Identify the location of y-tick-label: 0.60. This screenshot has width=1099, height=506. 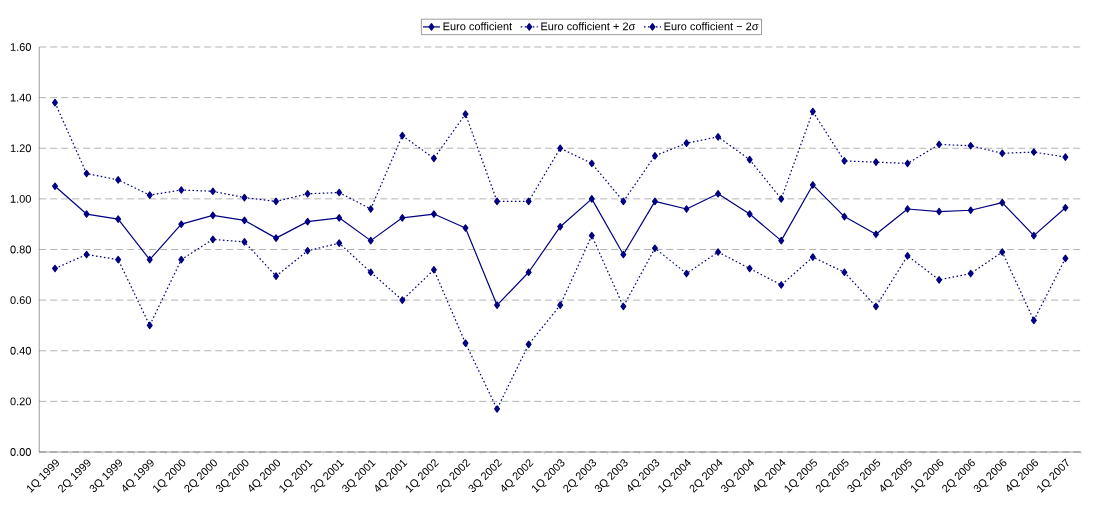
(20, 300).